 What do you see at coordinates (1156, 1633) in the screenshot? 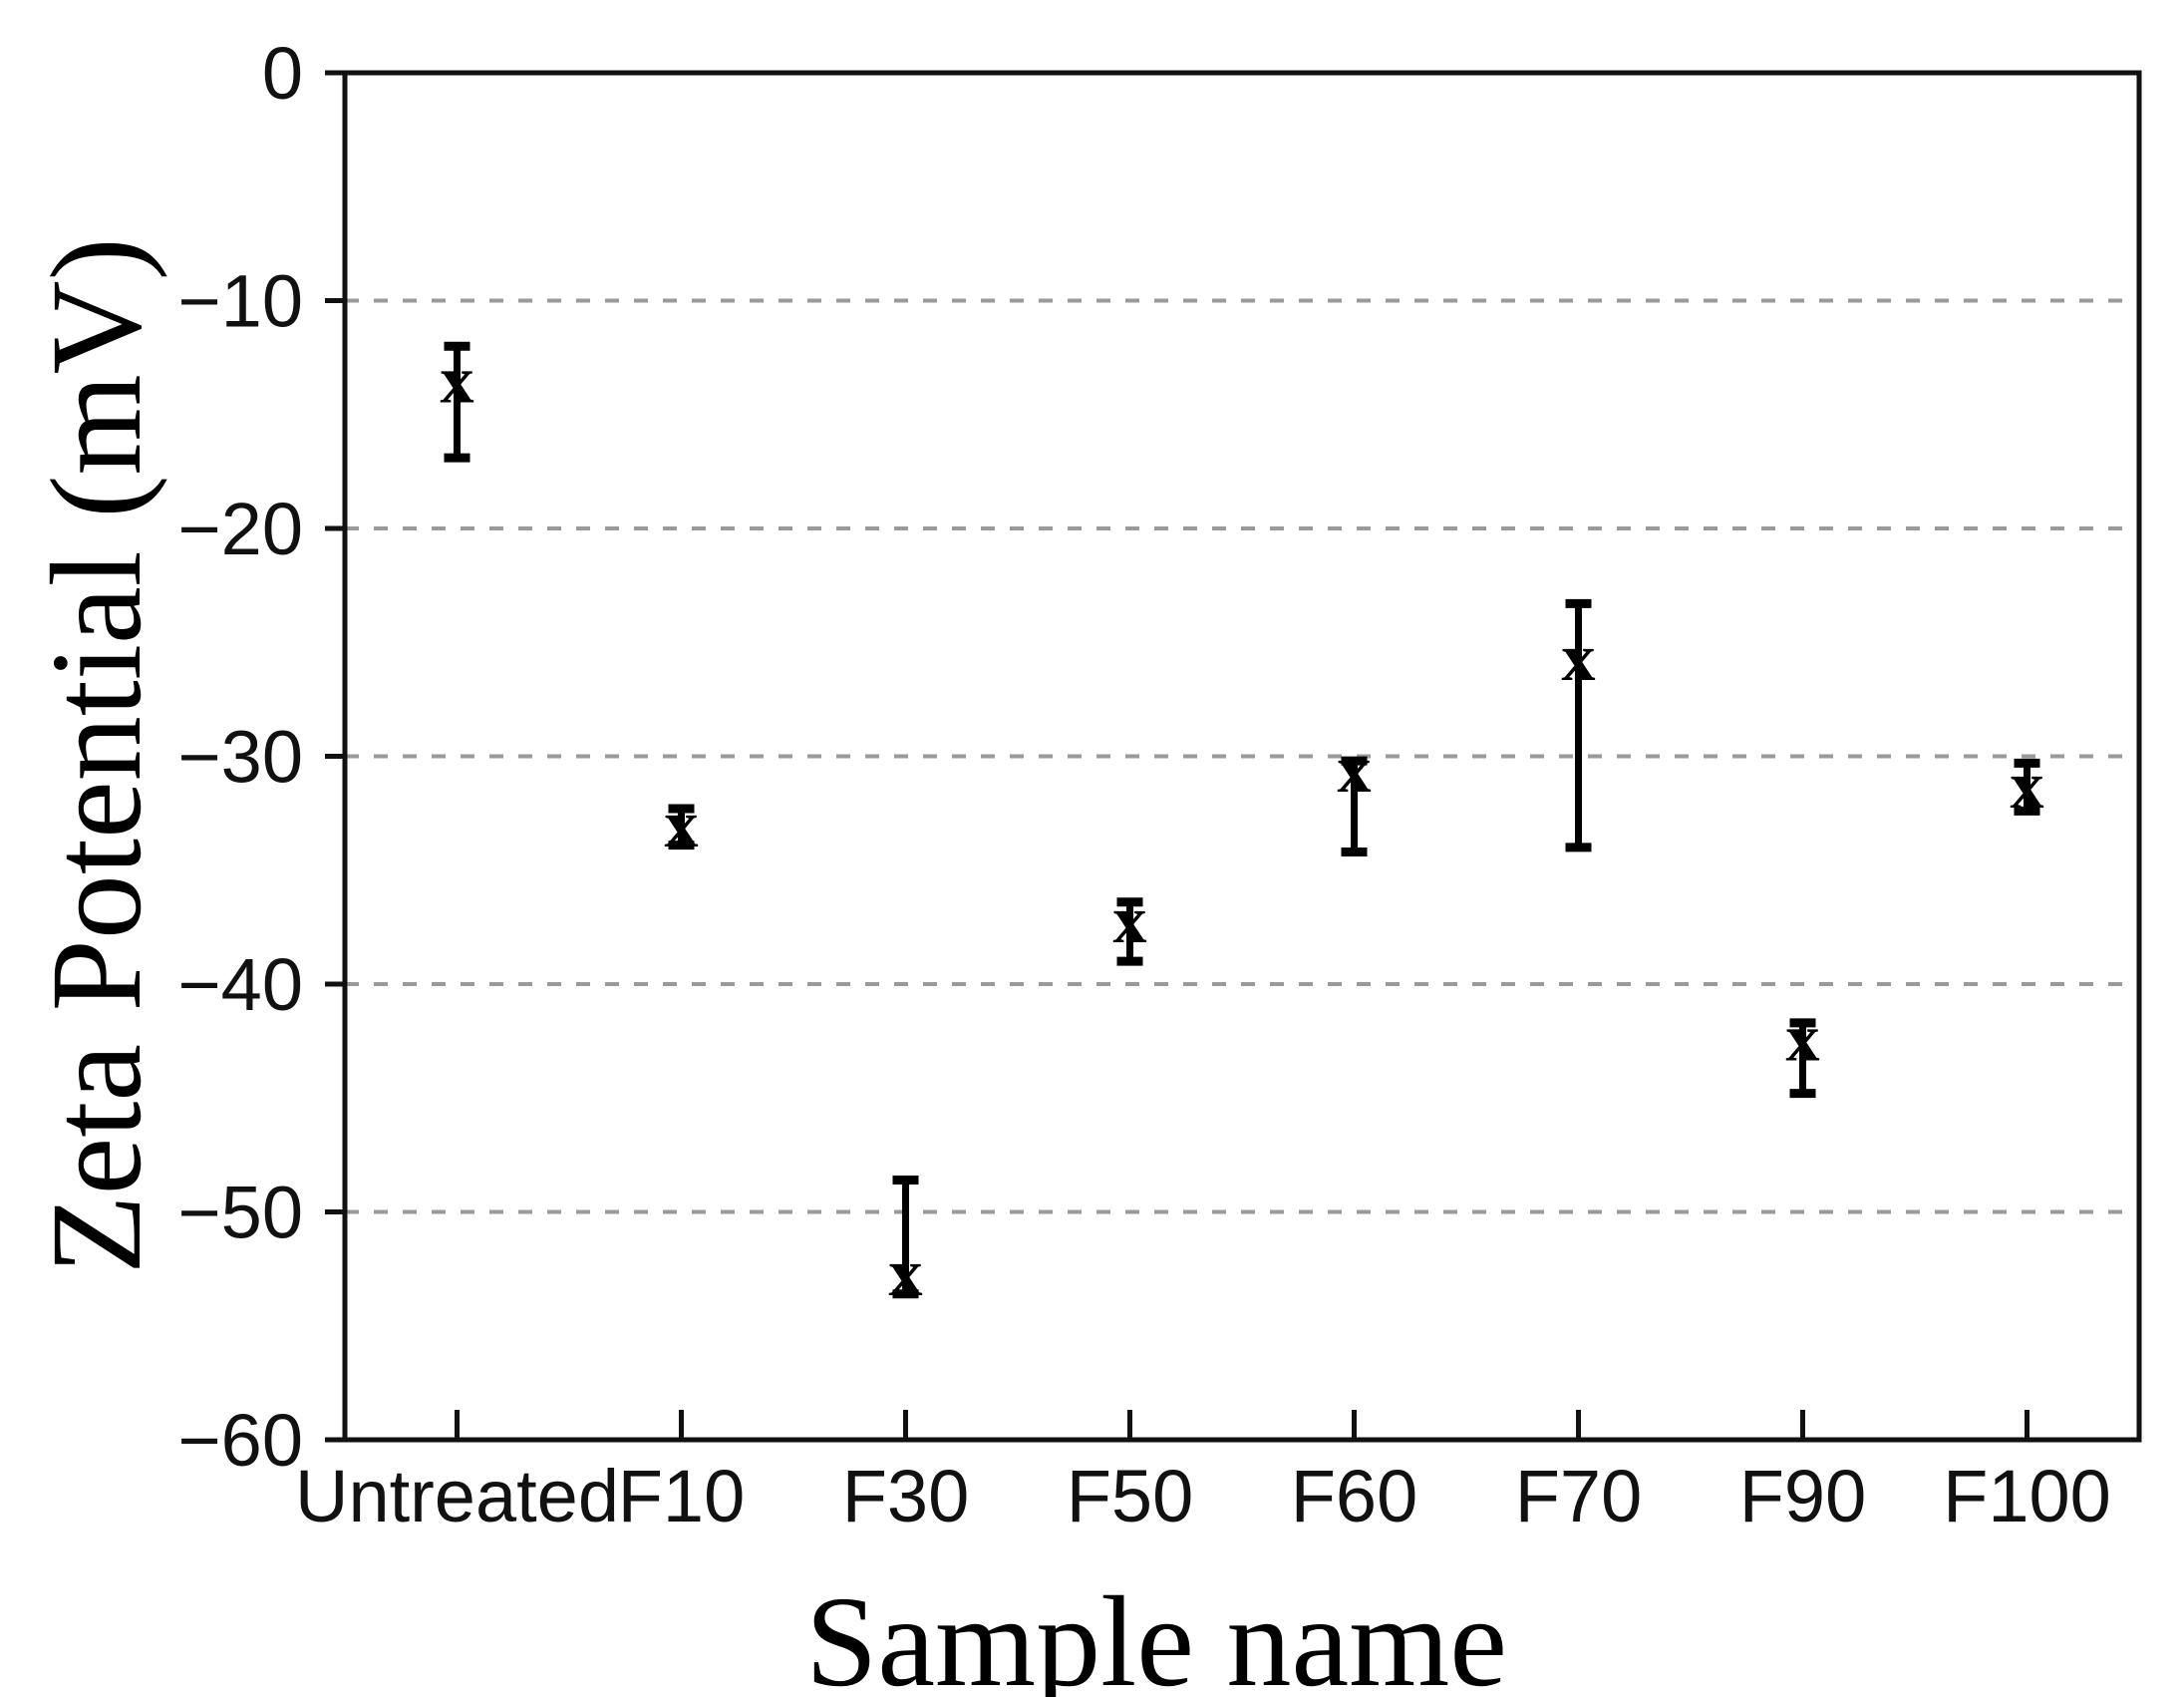
I see `x-axis-title: Sample name` at bounding box center [1156, 1633].